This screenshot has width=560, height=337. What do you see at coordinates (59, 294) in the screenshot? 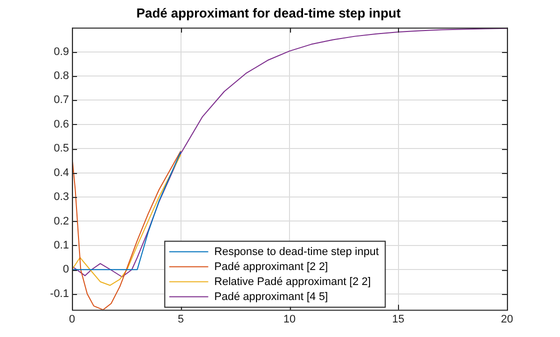
I see `y-tick-label: -0.1` at bounding box center [59, 294].